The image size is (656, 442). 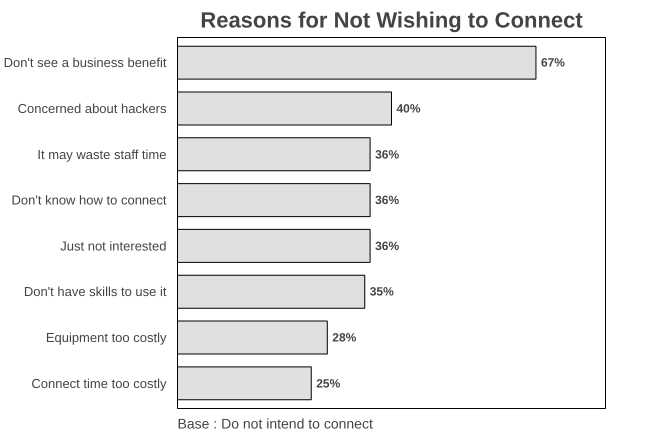 What do you see at coordinates (392, 20) in the screenshot?
I see `chart-title: Reasons for Not Wishing to Connect` at bounding box center [392, 20].